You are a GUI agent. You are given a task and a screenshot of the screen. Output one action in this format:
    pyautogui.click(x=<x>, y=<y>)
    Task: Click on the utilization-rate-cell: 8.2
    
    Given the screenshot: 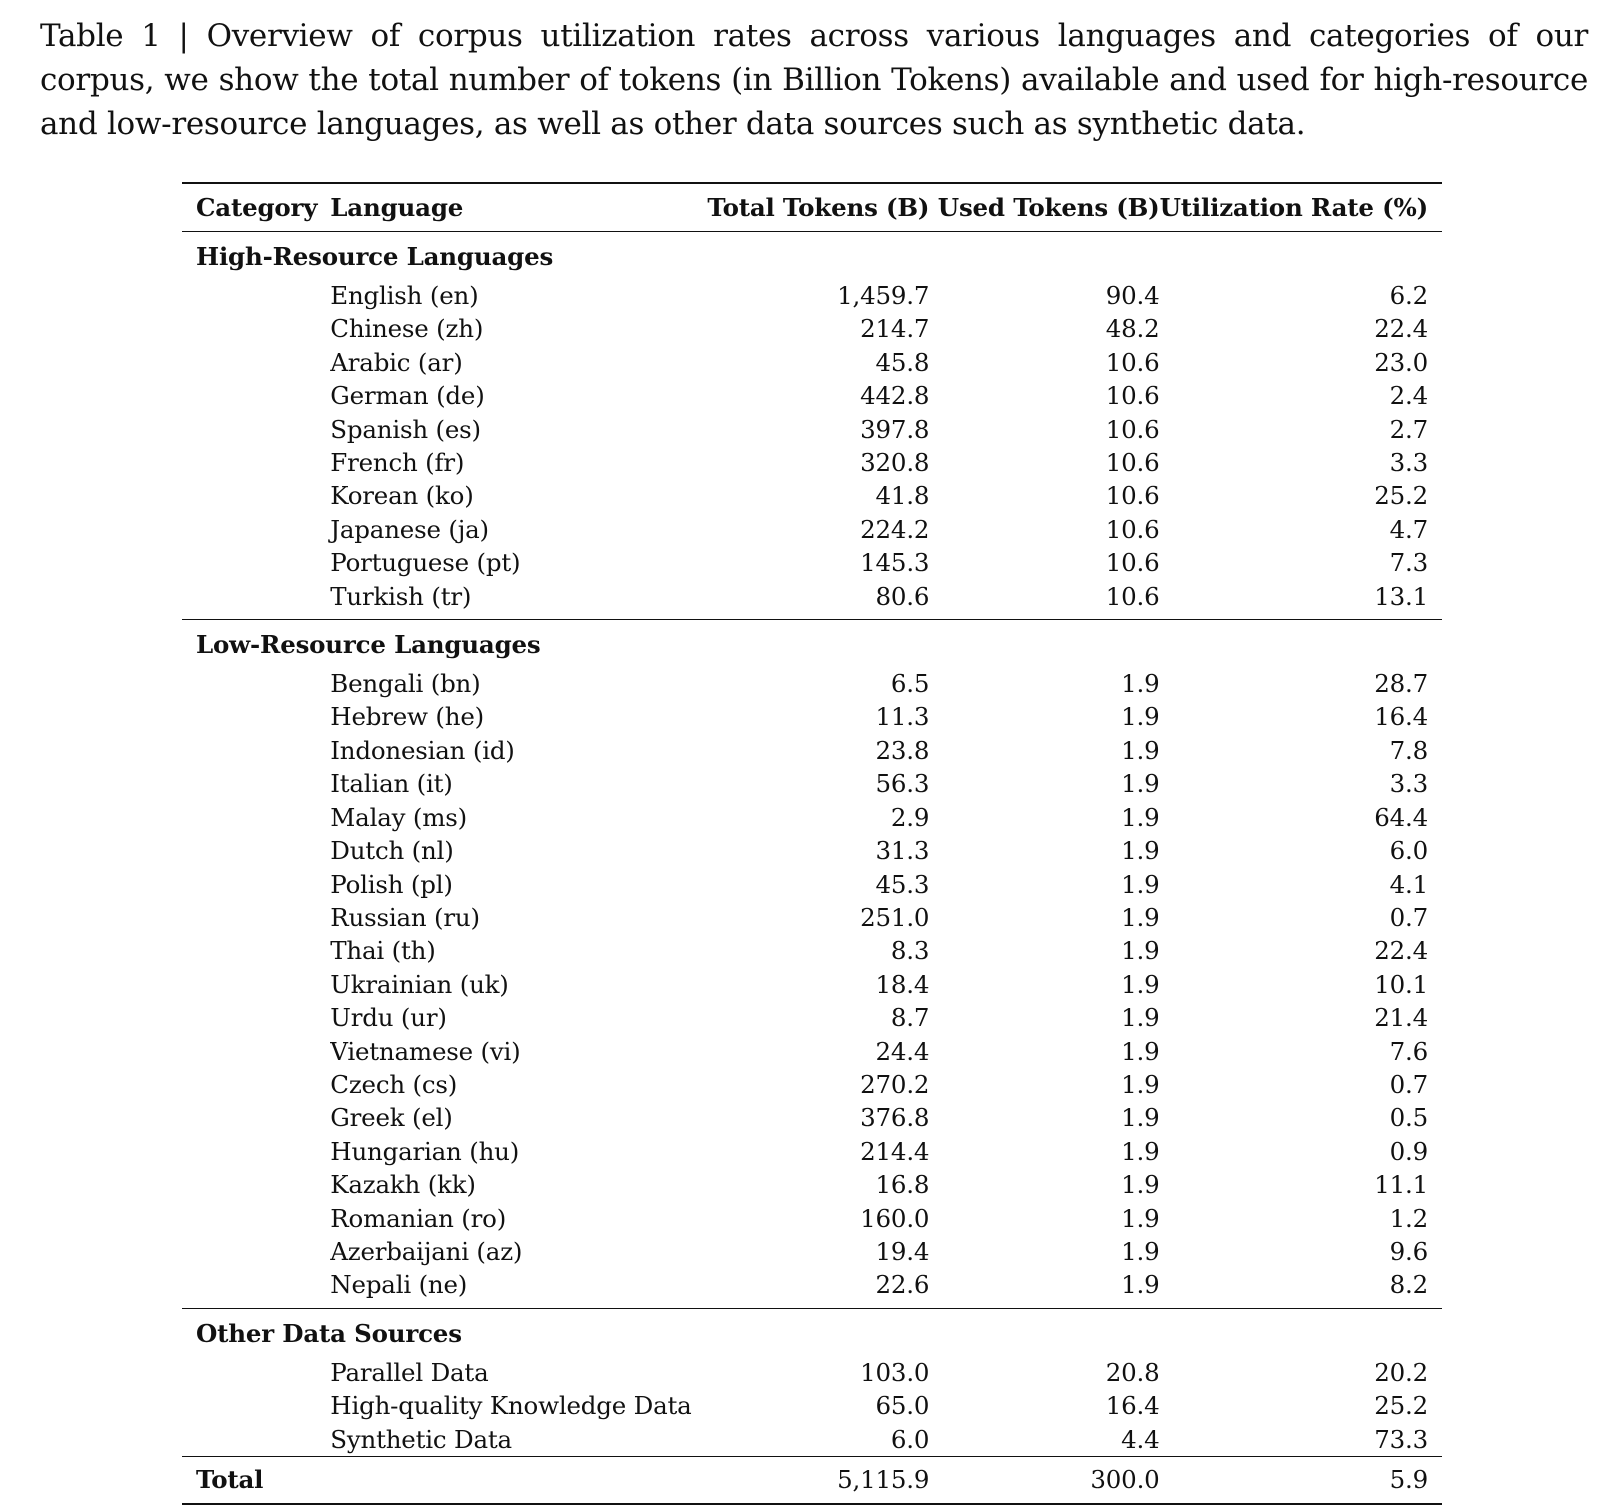 What is the action you would take?
    pyautogui.click(x=1300, y=1288)
    